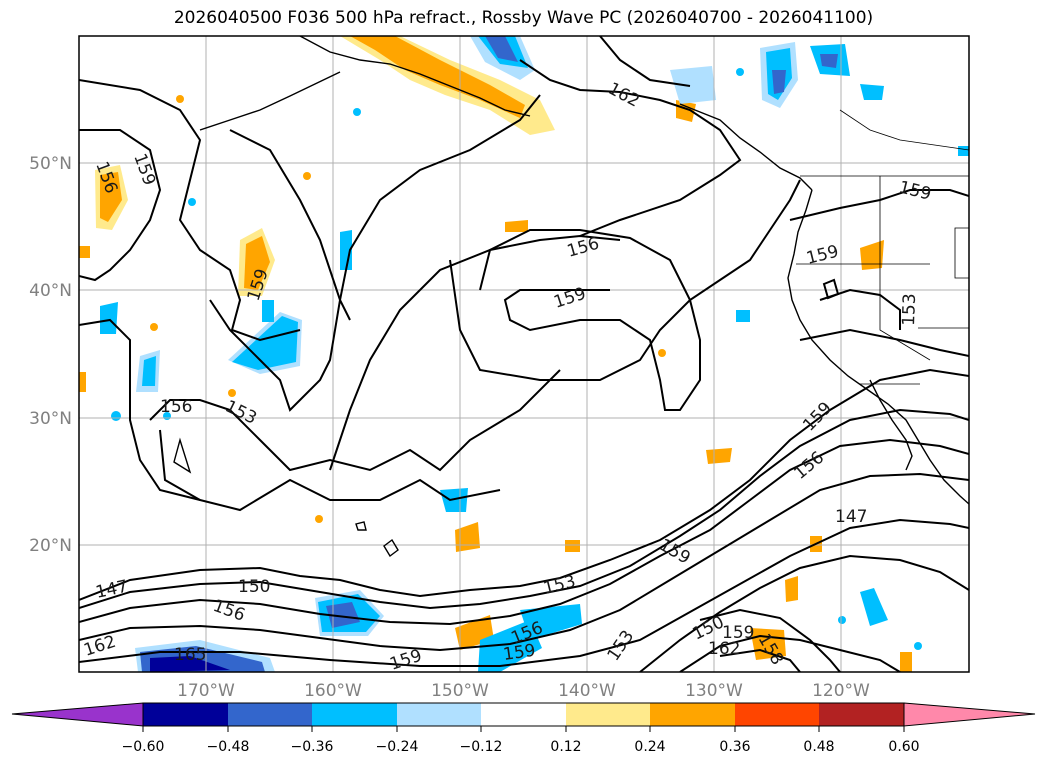 This screenshot has height=765, width=1047. Describe the element at coordinates (312, 747) in the screenshot. I see `colorbar-tick-label: −0.36` at that location.